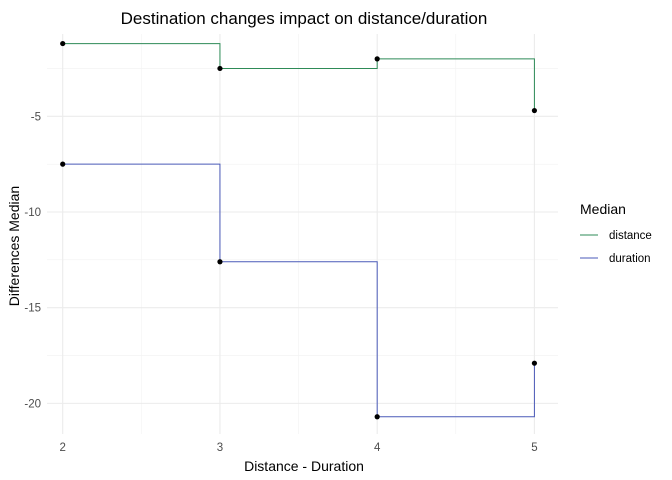  I want to click on y-tick-label: -20, so click(32, 404).